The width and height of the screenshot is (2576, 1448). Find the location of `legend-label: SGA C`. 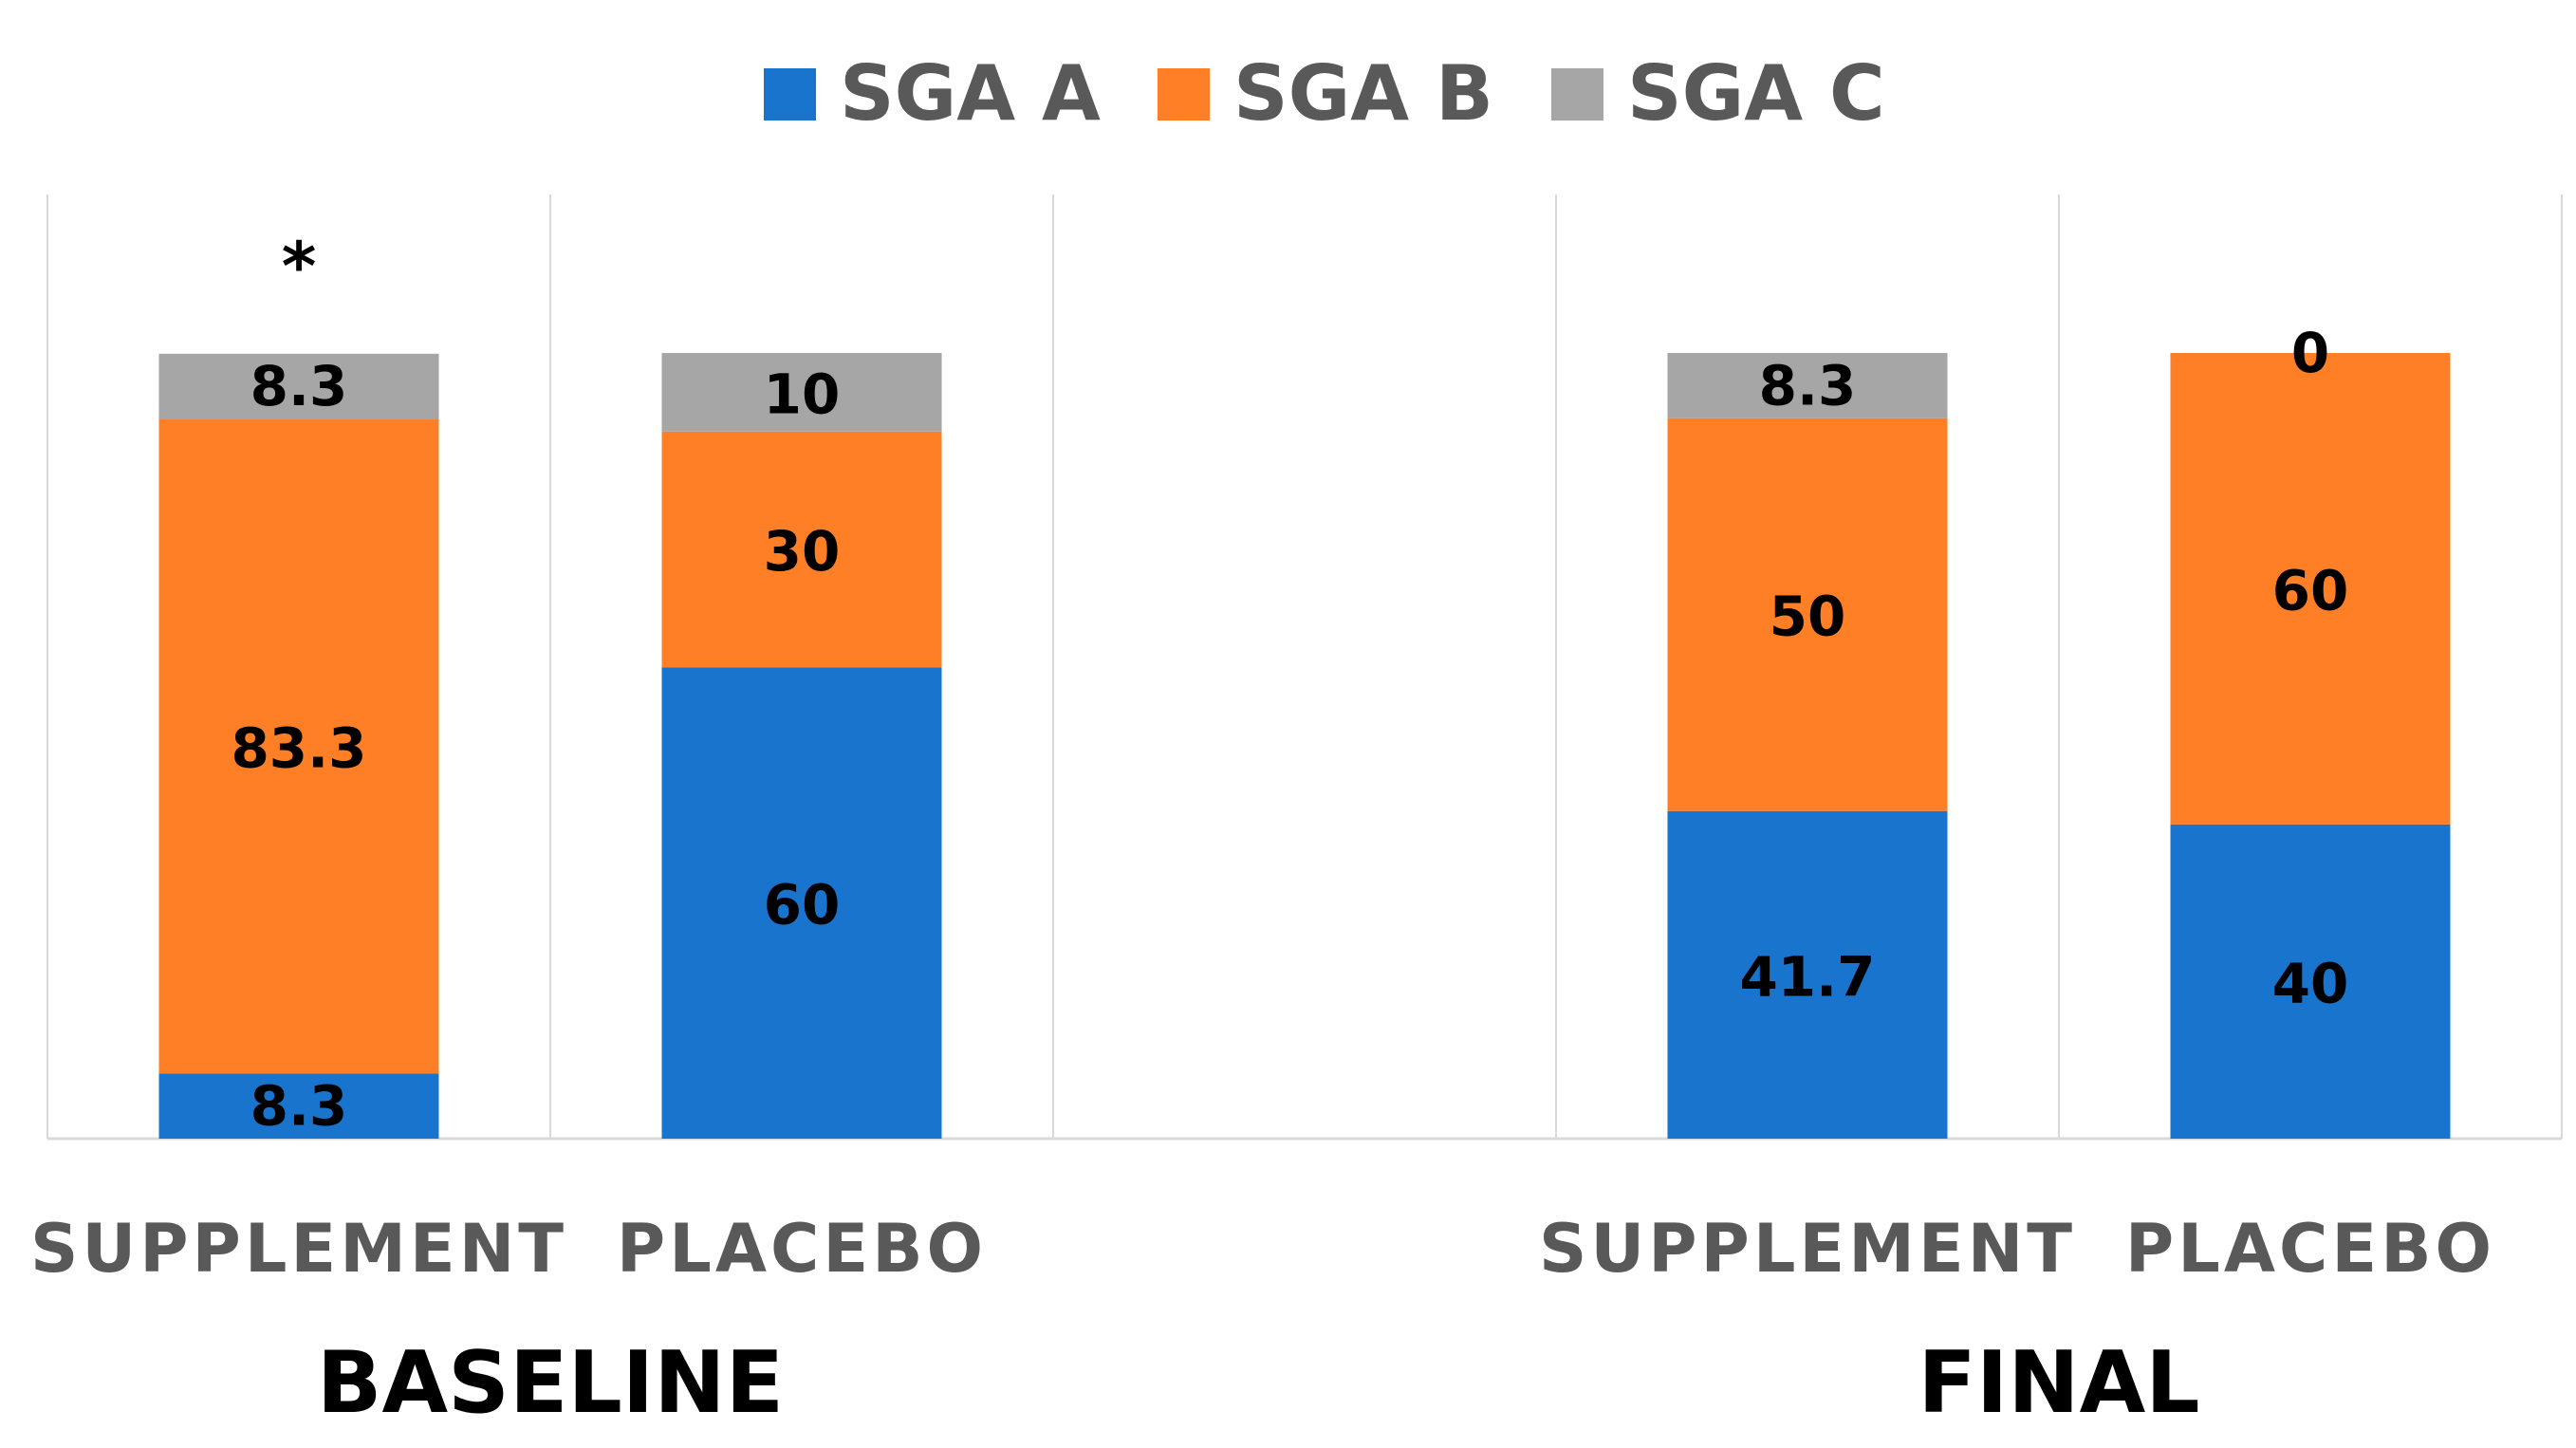

legend-label: SGA C is located at coordinates (1756, 93).